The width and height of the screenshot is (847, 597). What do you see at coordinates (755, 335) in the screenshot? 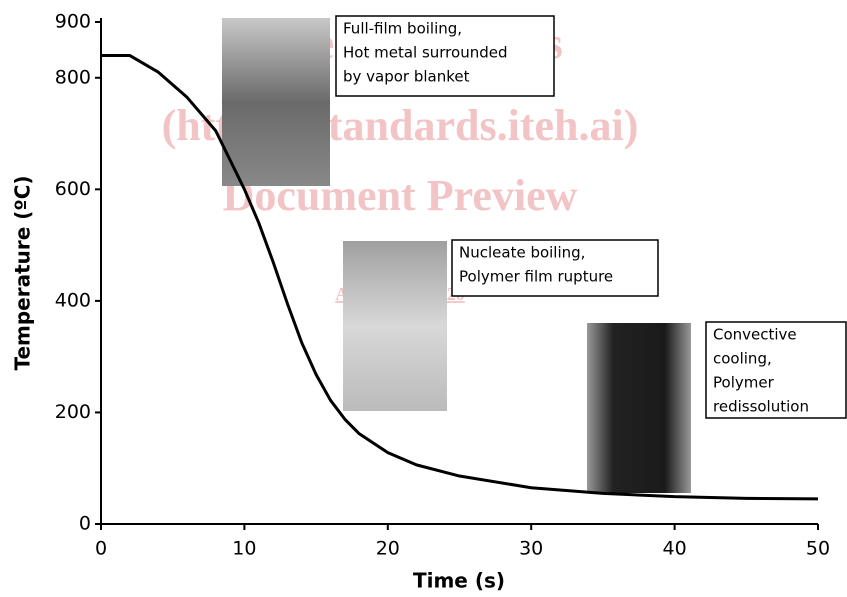
I see `annotation-text: Convective` at bounding box center [755, 335].